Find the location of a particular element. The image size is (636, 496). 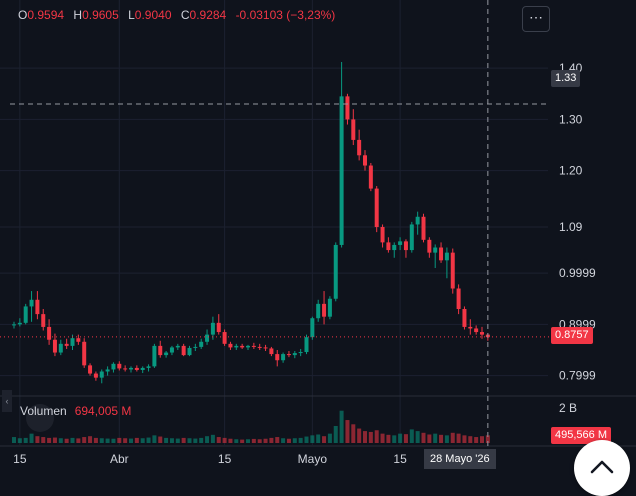

low-value: 0.9040 is located at coordinates (153, 15).